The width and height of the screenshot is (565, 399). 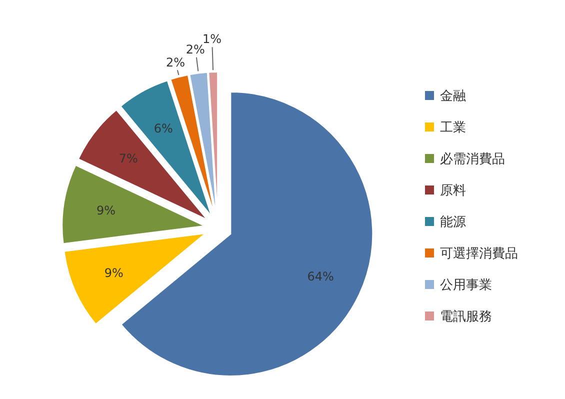 What do you see at coordinates (453, 191) in the screenshot?
I see `legend-label: 原料` at bounding box center [453, 191].